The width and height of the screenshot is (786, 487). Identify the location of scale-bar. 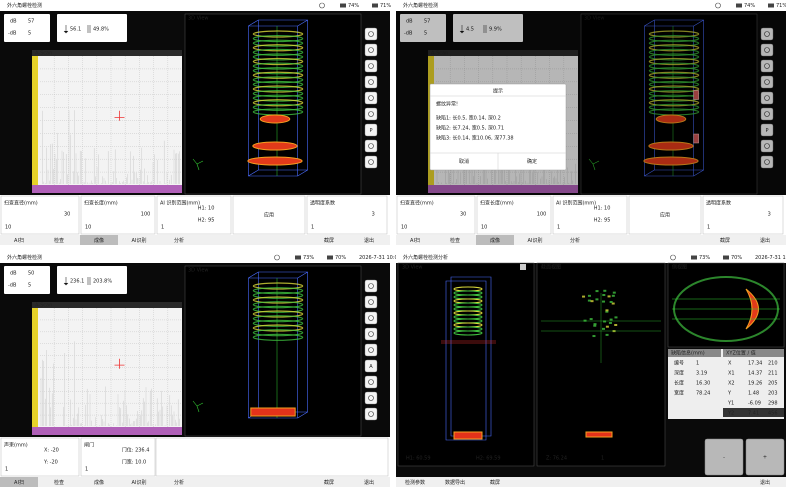
(107, 189).